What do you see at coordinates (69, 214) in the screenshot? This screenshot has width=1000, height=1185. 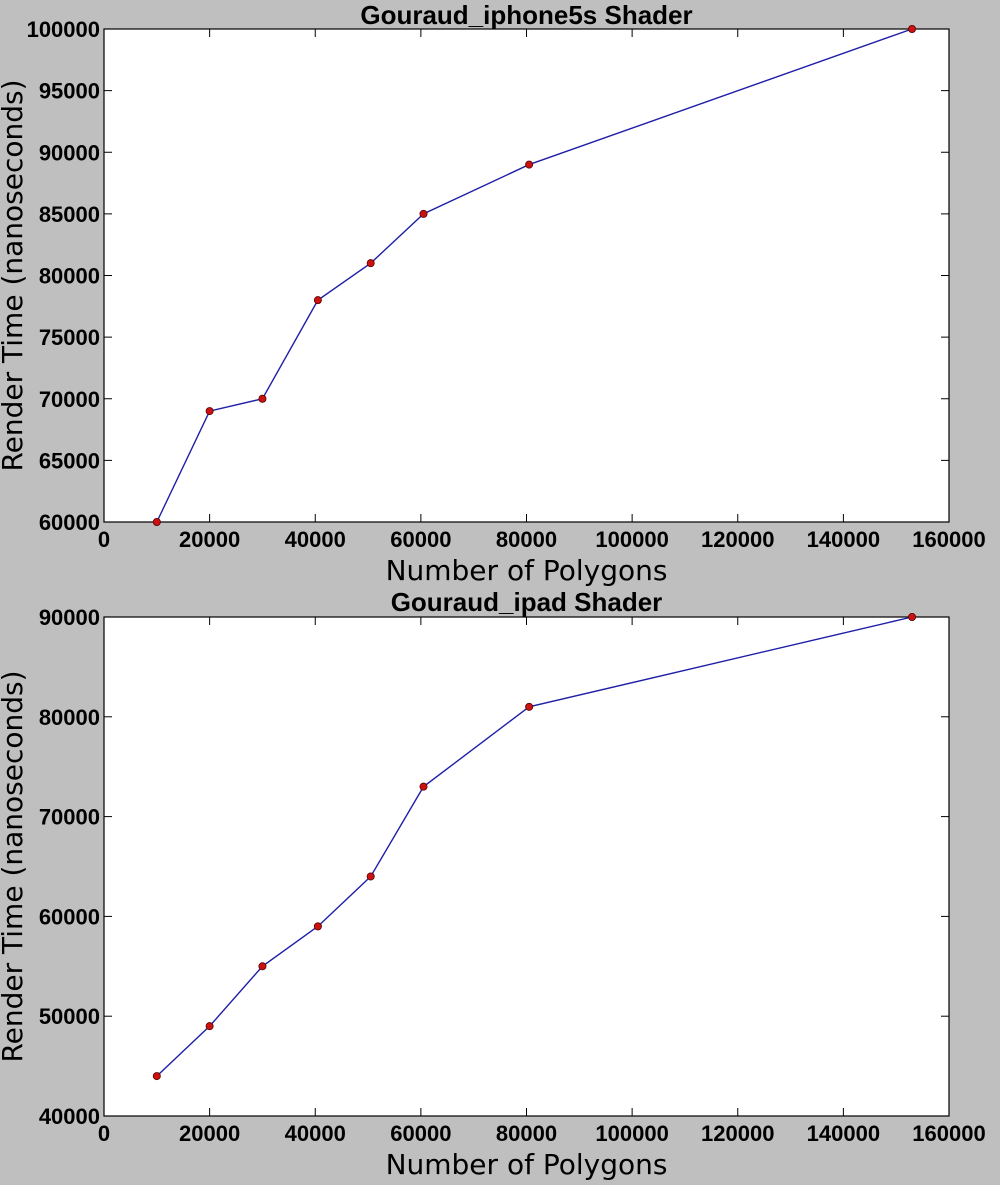 I see `y-tick-label: 85000` at bounding box center [69, 214].